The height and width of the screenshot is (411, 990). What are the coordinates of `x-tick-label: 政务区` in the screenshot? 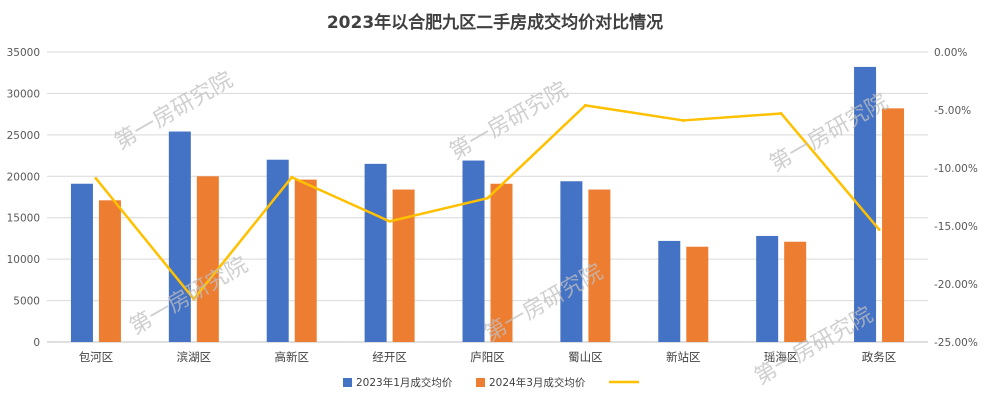 It's located at (879, 357).